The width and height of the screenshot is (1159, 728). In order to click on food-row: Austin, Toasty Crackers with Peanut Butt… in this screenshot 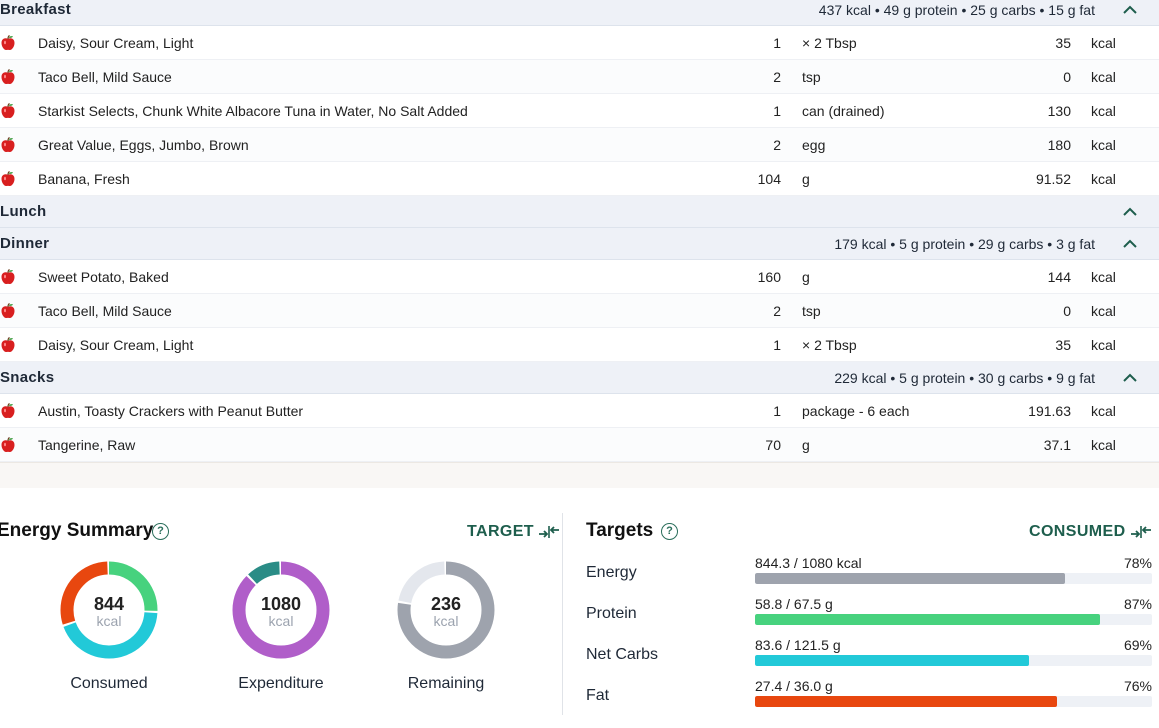, I will do `click(579, 411)`.